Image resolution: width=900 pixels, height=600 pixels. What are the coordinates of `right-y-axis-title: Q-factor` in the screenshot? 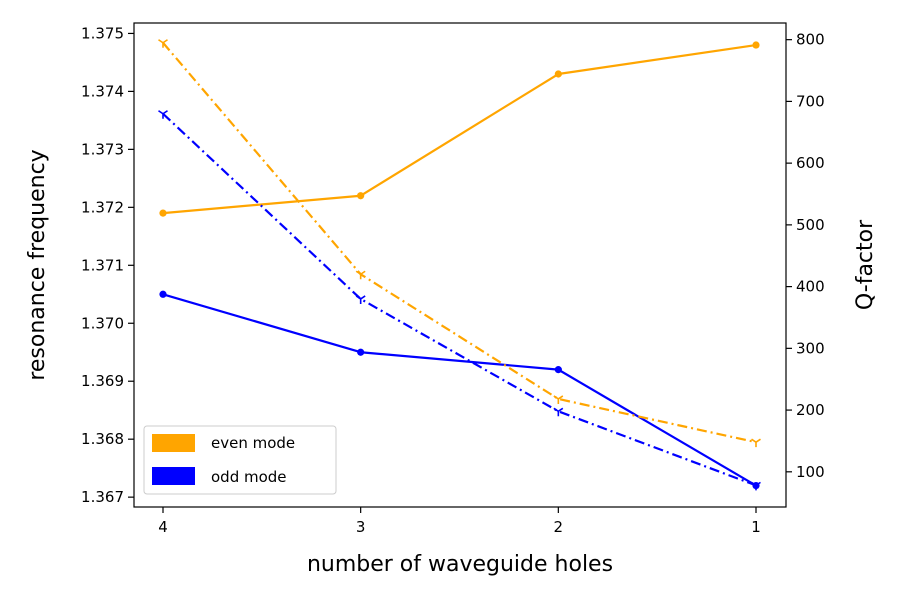 It's located at (865, 264).